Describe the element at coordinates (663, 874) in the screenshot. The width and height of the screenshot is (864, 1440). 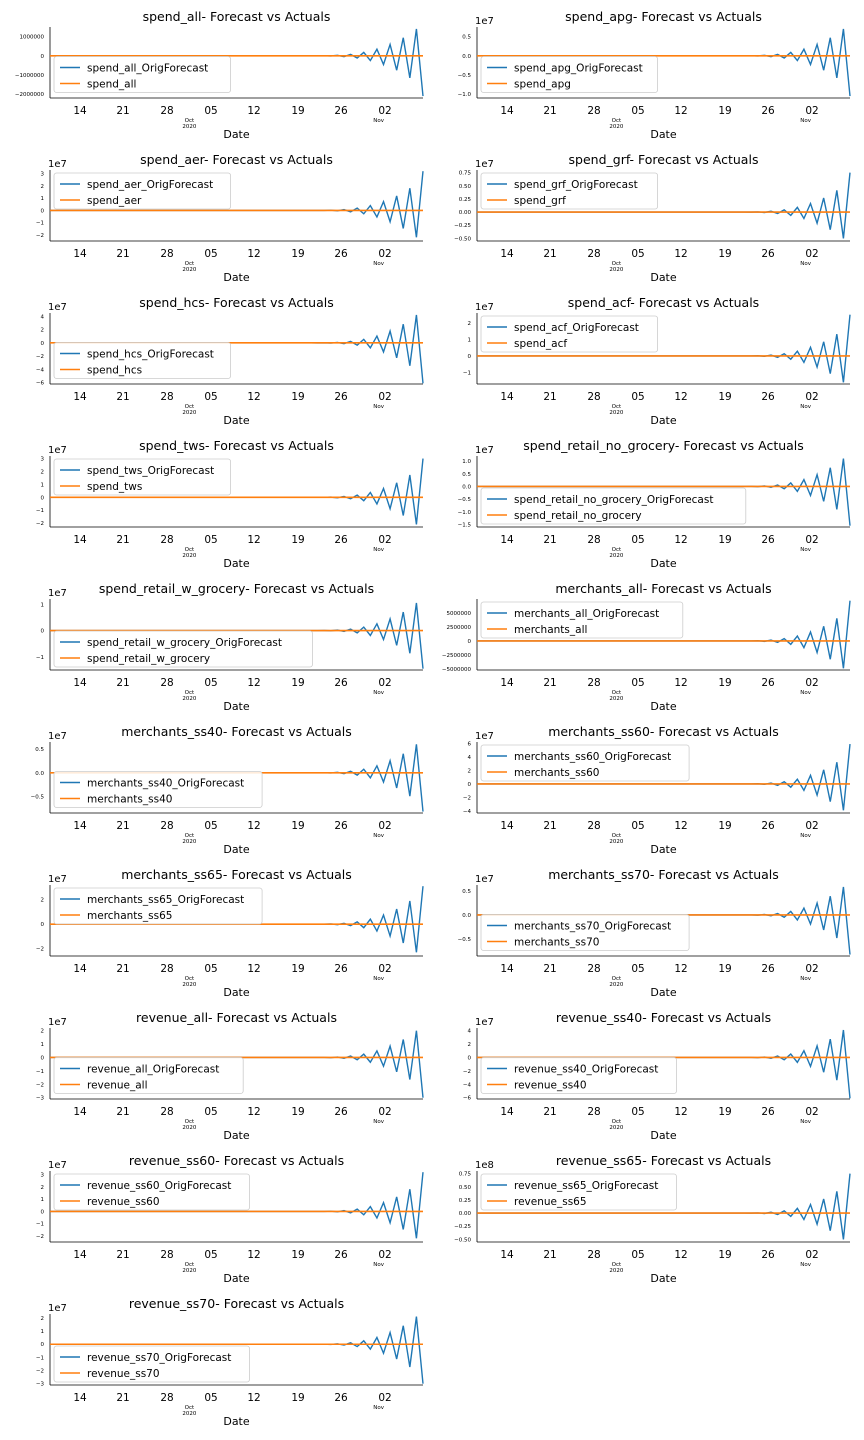
I see `chart-title: merchants_ss70- Forecast vs Actuals` at that location.